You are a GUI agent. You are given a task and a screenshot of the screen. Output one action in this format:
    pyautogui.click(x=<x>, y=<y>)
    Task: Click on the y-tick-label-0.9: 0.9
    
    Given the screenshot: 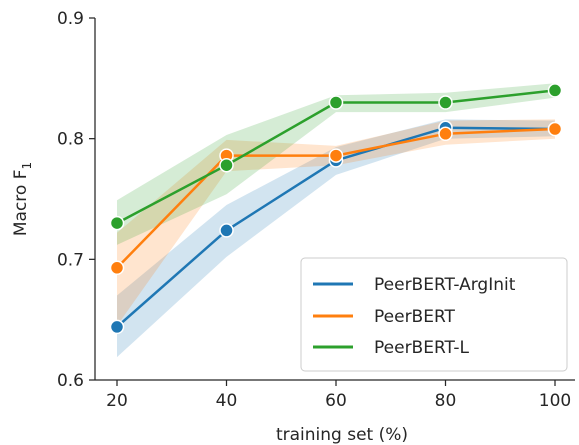 What is the action you would take?
    pyautogui.click(x=70, y=19)
    